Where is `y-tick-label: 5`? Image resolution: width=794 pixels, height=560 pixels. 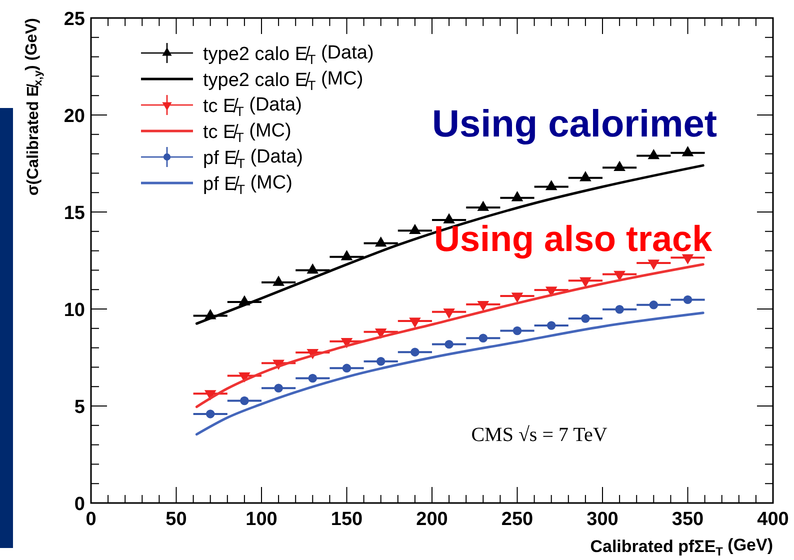
y-tick-label: 5 is located at coordinates (80, 407).